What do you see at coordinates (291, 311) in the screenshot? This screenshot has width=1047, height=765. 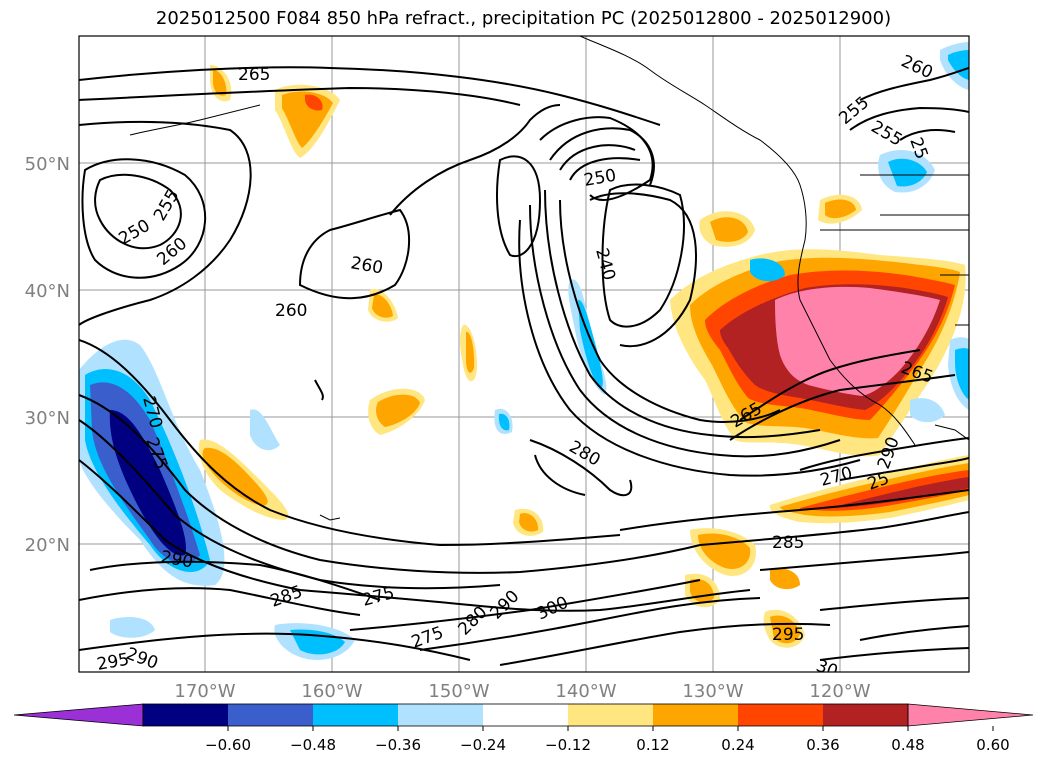 I see `contour-label: 260` at bounding box center [291, 311].